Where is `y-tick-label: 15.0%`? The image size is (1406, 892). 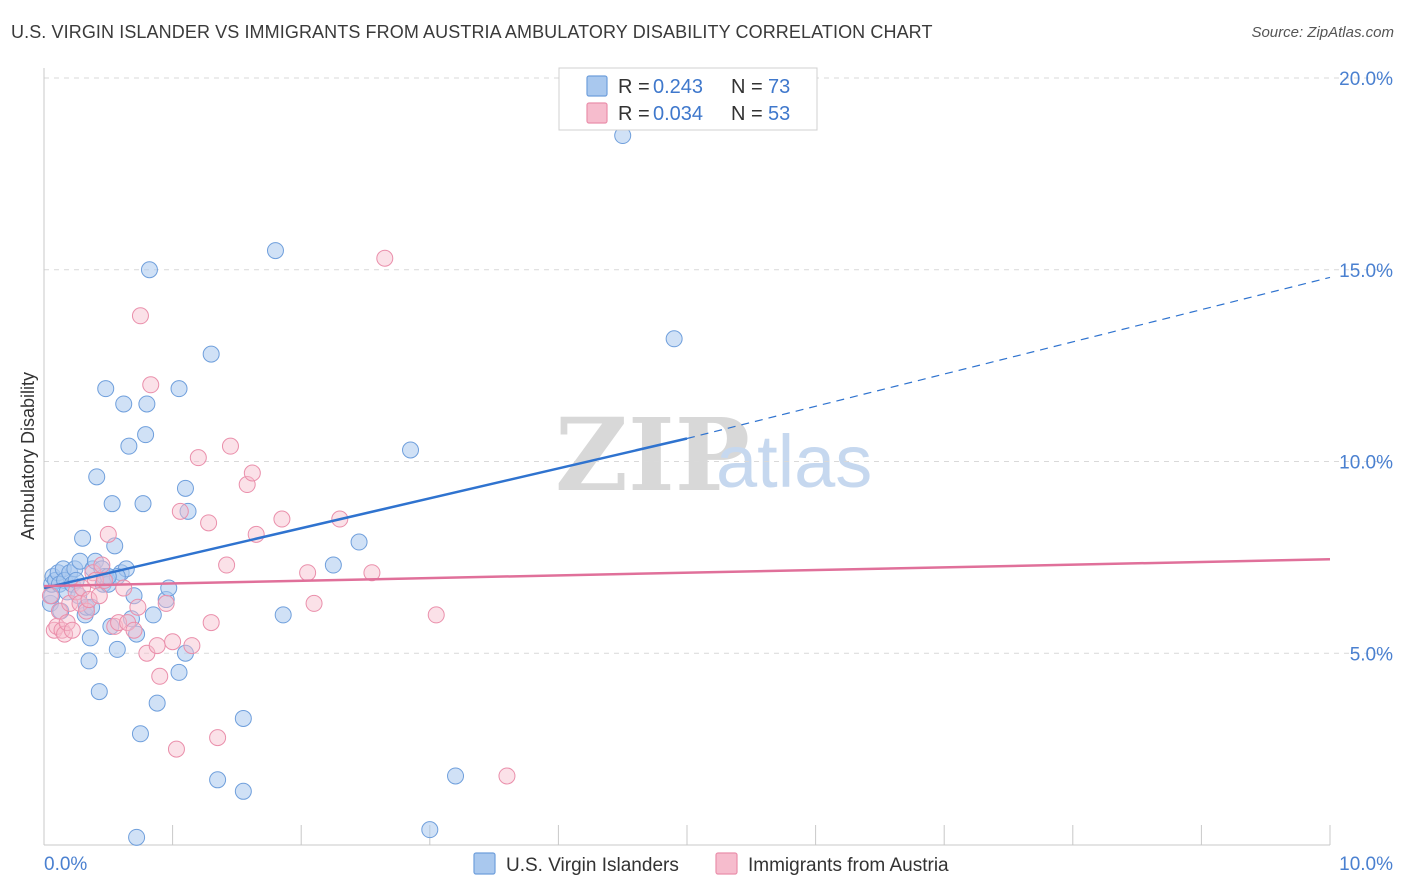 y-tick-label: 15.0% is located at coordinates (1366, 271).